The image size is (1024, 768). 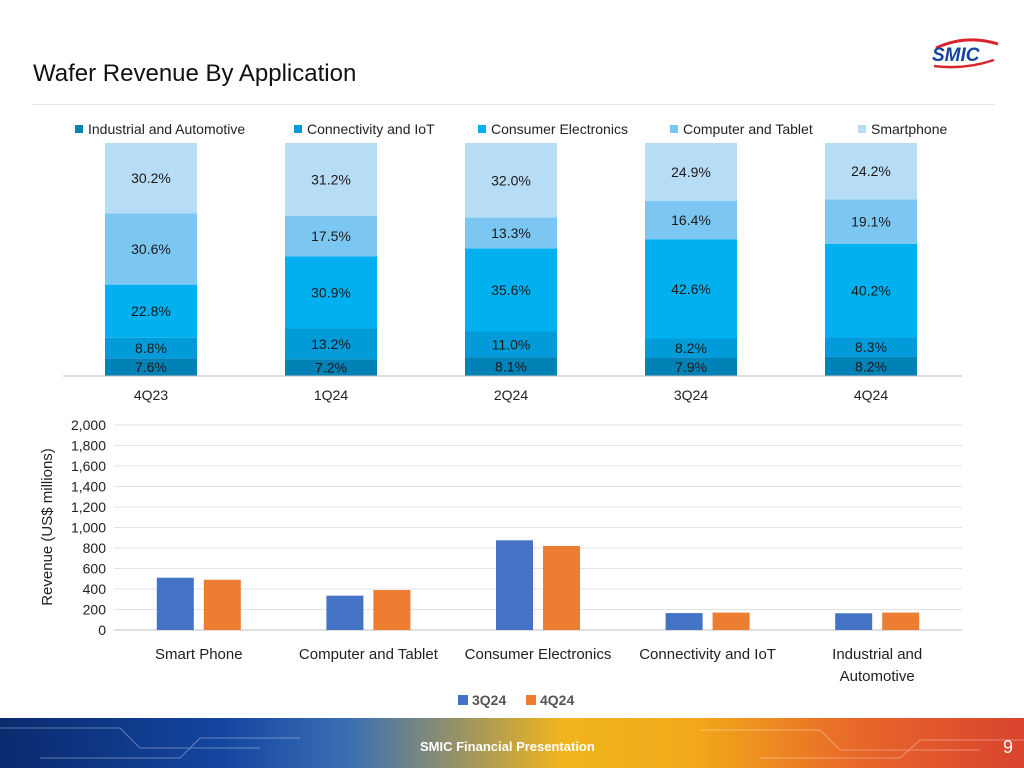 I want to click on ytick-label-7: 1,400, so click(x=88, y=487).